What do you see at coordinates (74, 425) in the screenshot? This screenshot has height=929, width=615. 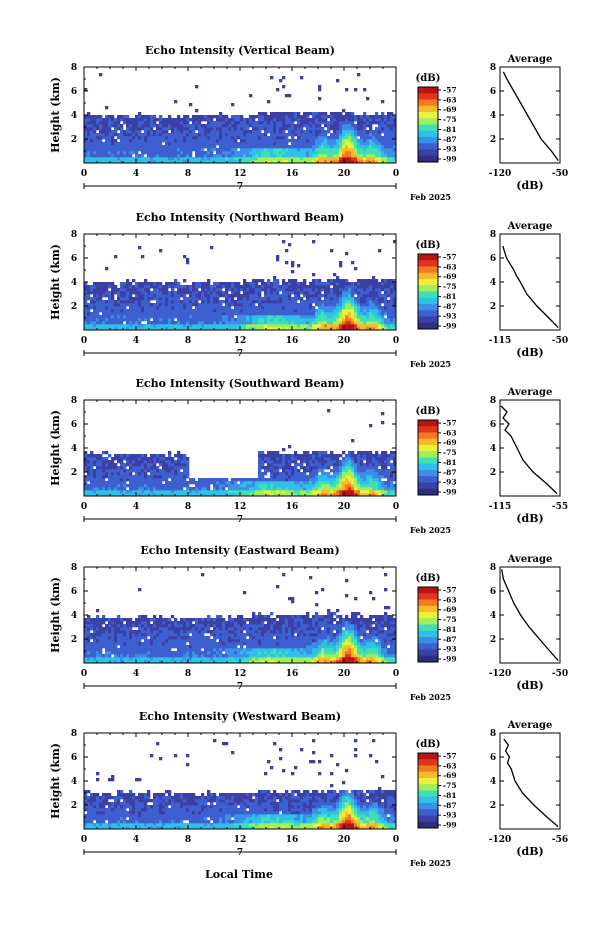 I see `y-tick-label: 6` at bounding box center [74, 425].